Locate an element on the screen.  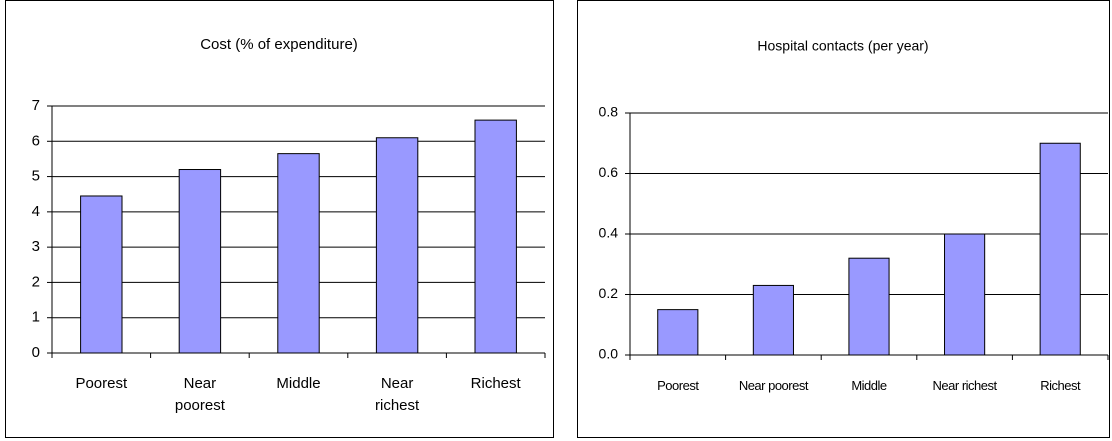
y-tick-label: 0.2 is located at coordinates (609, 293).